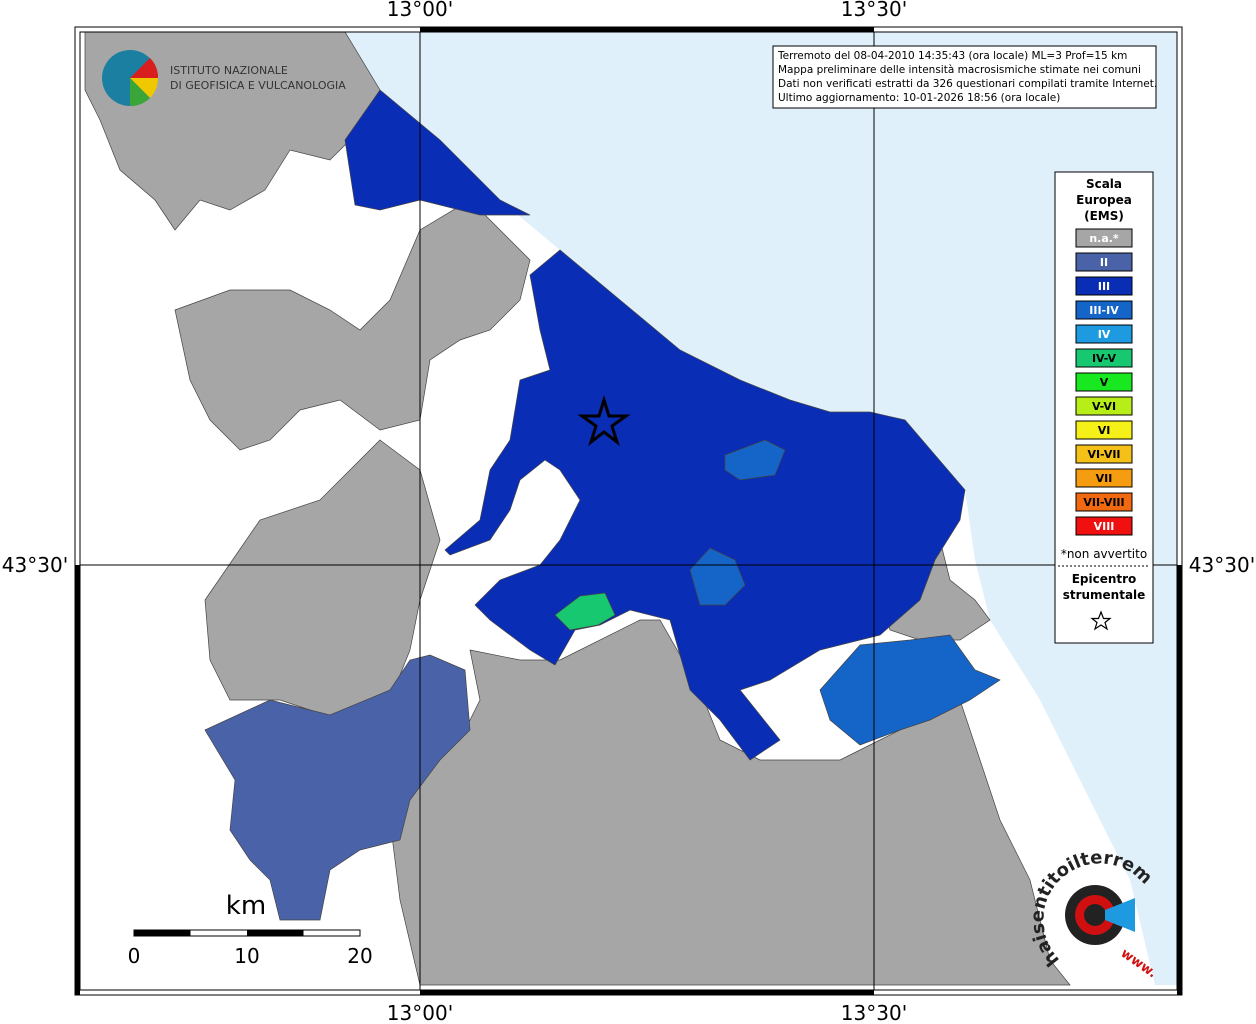  I want to click on legend-label: IV, so click(1104, 334).